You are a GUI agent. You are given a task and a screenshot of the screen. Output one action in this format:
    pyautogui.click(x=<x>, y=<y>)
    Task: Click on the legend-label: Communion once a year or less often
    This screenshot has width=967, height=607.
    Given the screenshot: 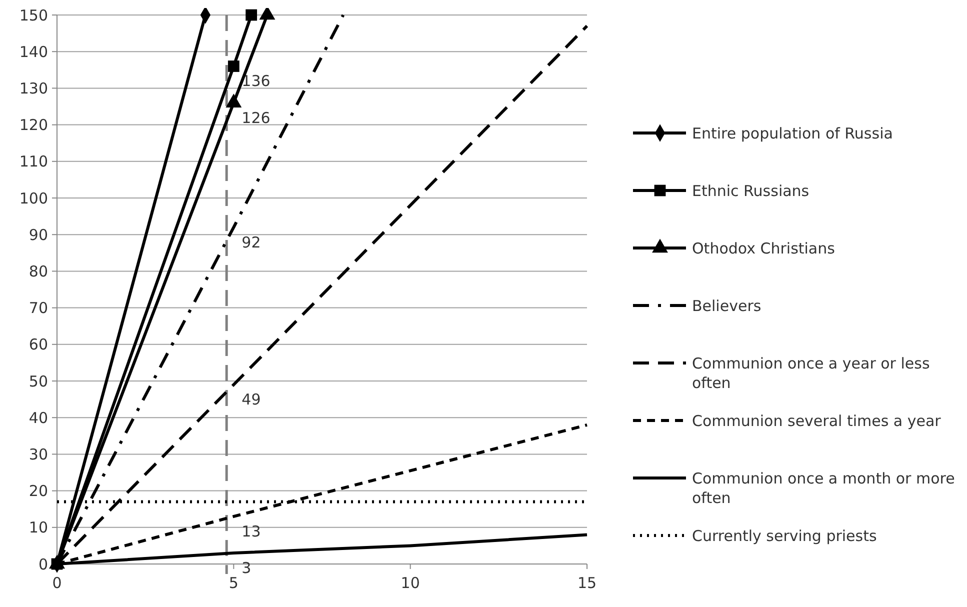 What is the action you would take?
    pyautogui.click(x=811, y=373)
    